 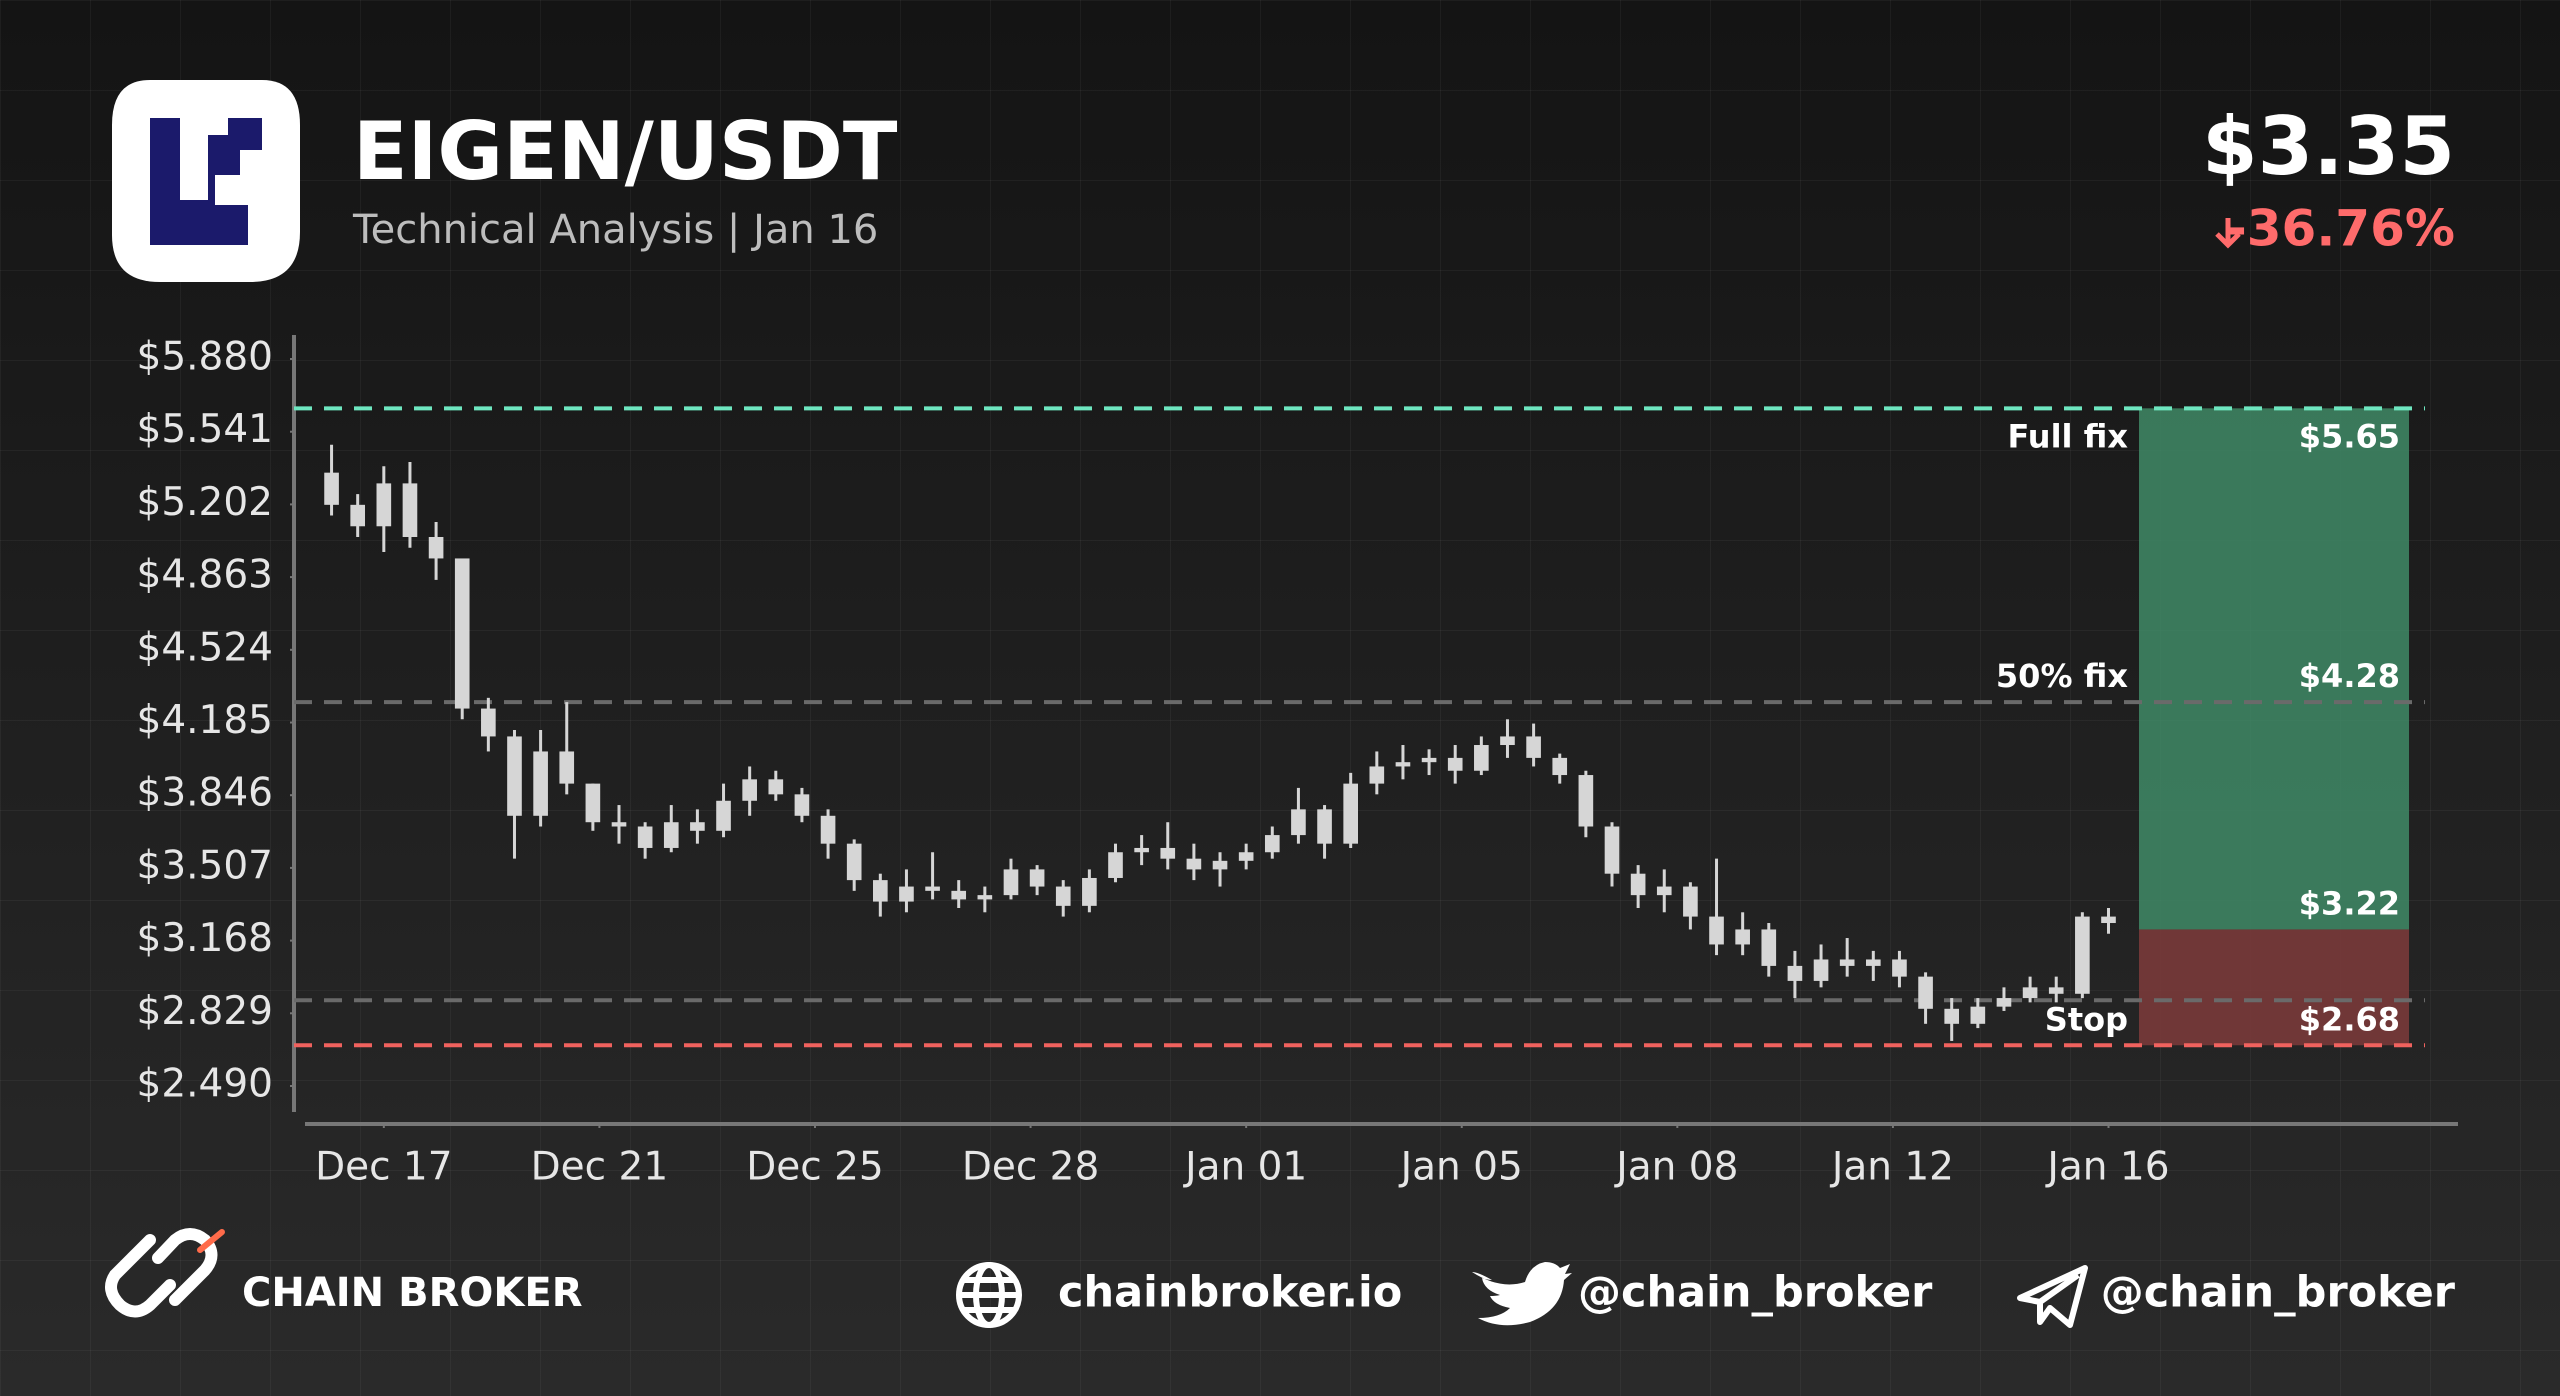 I want to click on y-tick-label: $4.524, so click(x=205, y=647).